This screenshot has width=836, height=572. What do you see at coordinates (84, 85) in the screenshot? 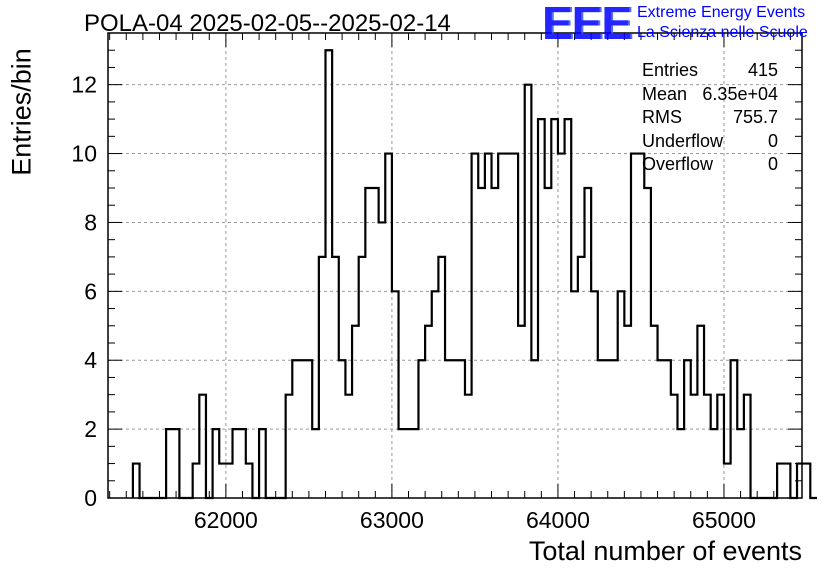
I see `y-tick-label: 12` at bounding box center [84, 85].